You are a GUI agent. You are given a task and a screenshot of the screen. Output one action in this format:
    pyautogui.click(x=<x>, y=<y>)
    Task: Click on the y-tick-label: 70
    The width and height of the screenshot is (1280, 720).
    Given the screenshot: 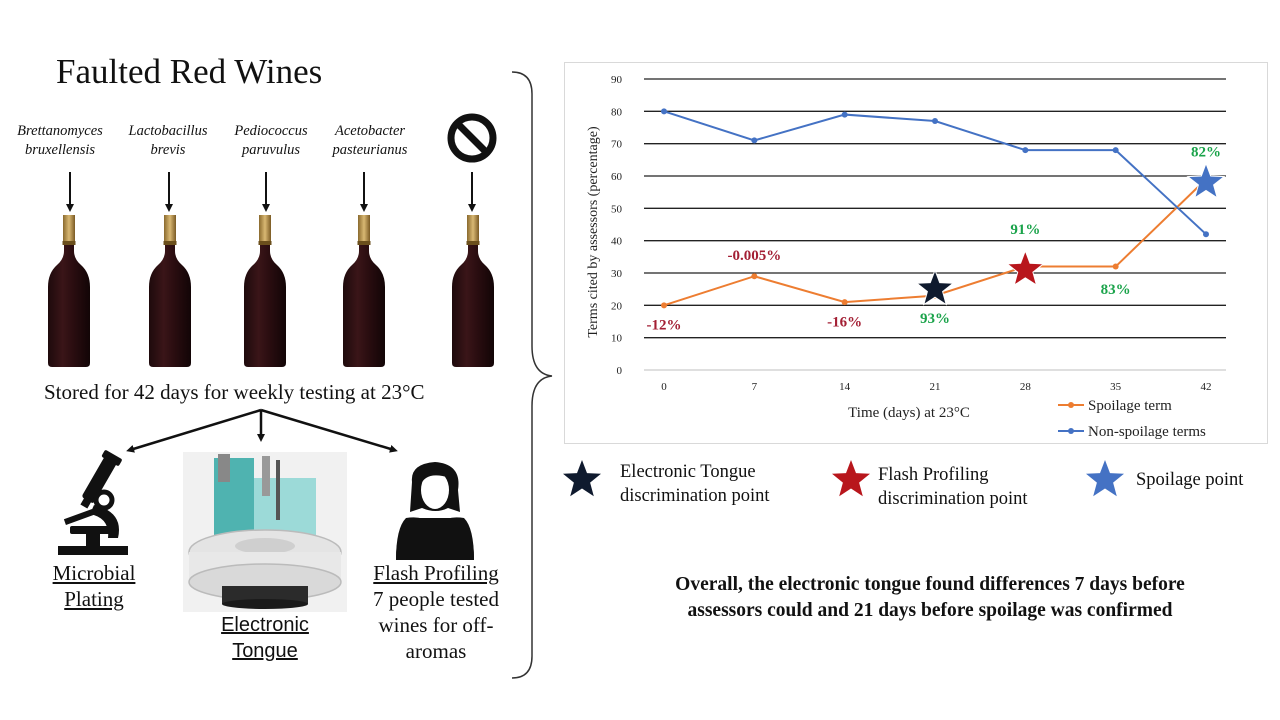 What is the action you would take?
    pyautogui.click(x=617, y=145)
    